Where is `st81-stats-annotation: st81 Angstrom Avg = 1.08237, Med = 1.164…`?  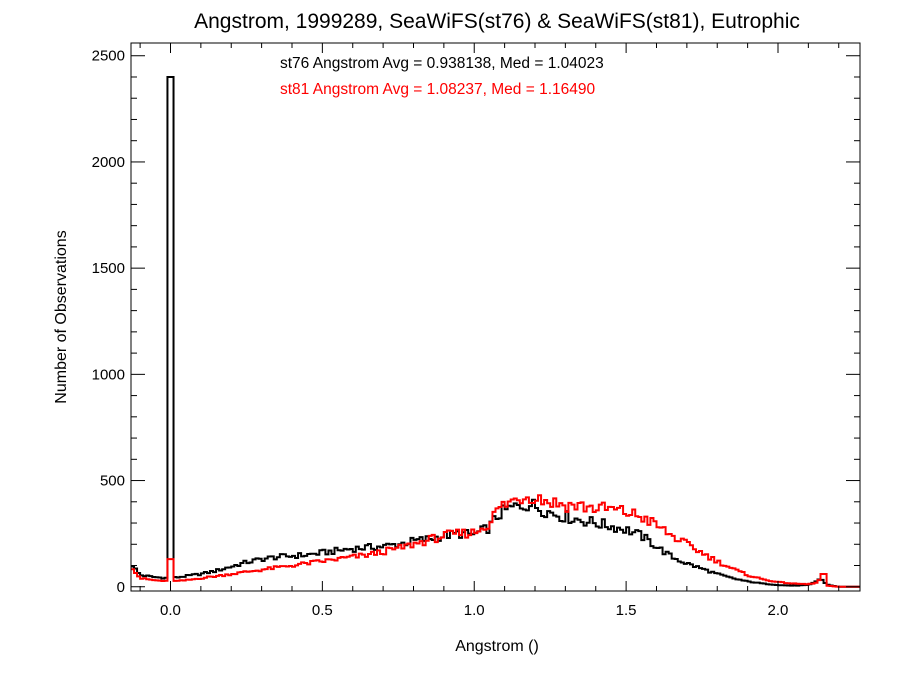 st81-stats-annotation: st81 Angstrom Avg = 1.08237, Med = 1.164… is located at coordinates (437, 89).